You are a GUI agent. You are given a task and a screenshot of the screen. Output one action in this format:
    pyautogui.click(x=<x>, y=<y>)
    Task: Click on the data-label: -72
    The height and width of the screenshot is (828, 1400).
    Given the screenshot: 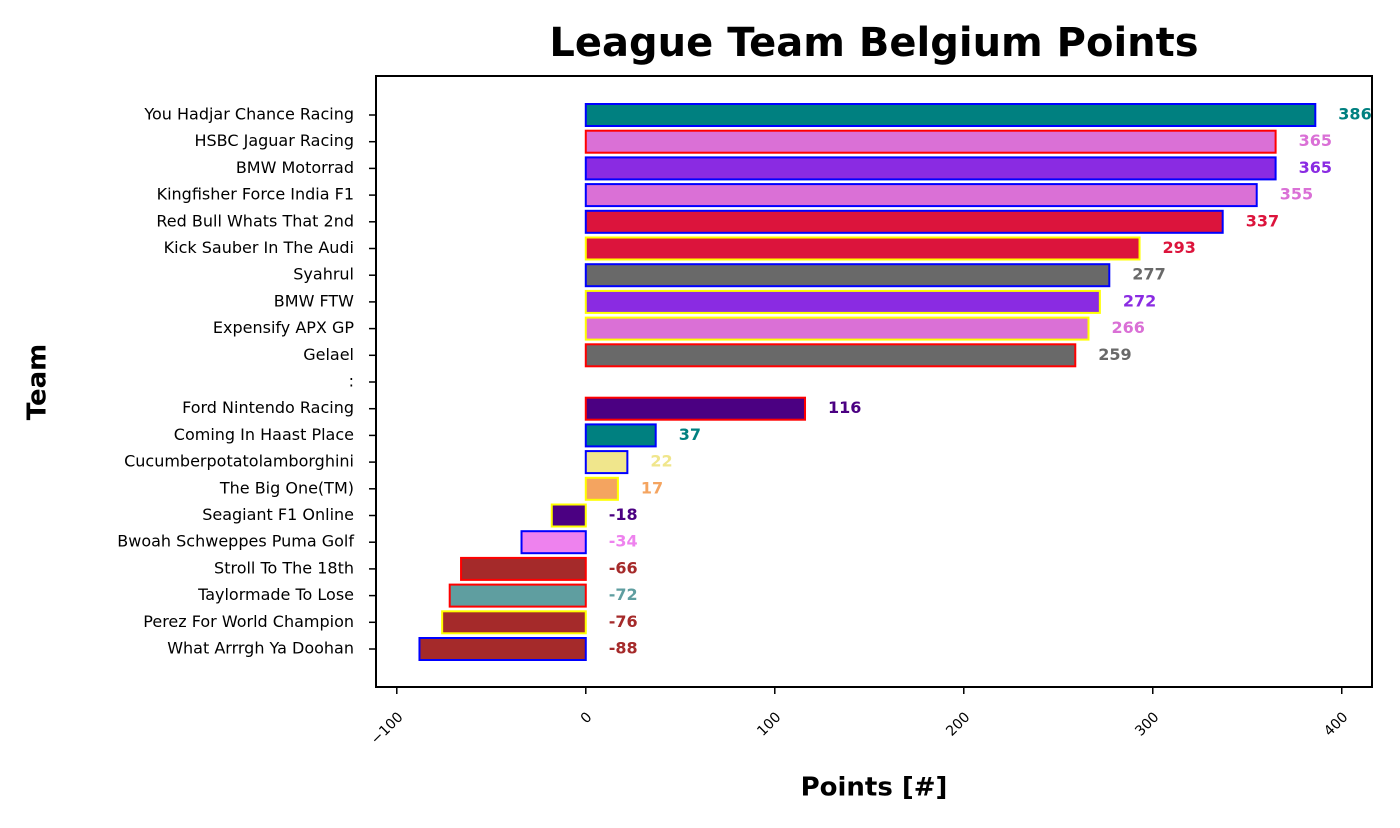 What is the action you would take?
    pyautogui.click(x=623, y=594)
    